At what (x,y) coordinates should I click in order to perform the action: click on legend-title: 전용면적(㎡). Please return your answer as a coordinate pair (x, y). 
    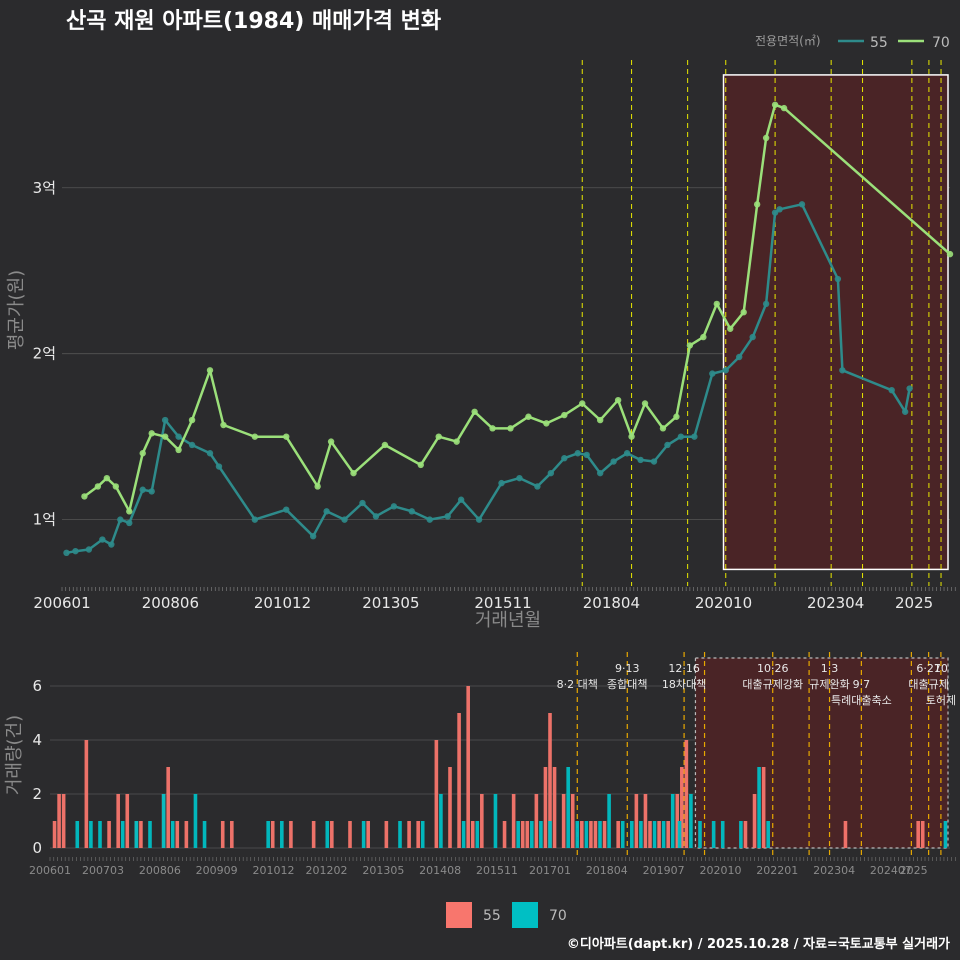
    Looking at the image, I should click on (788, 41).